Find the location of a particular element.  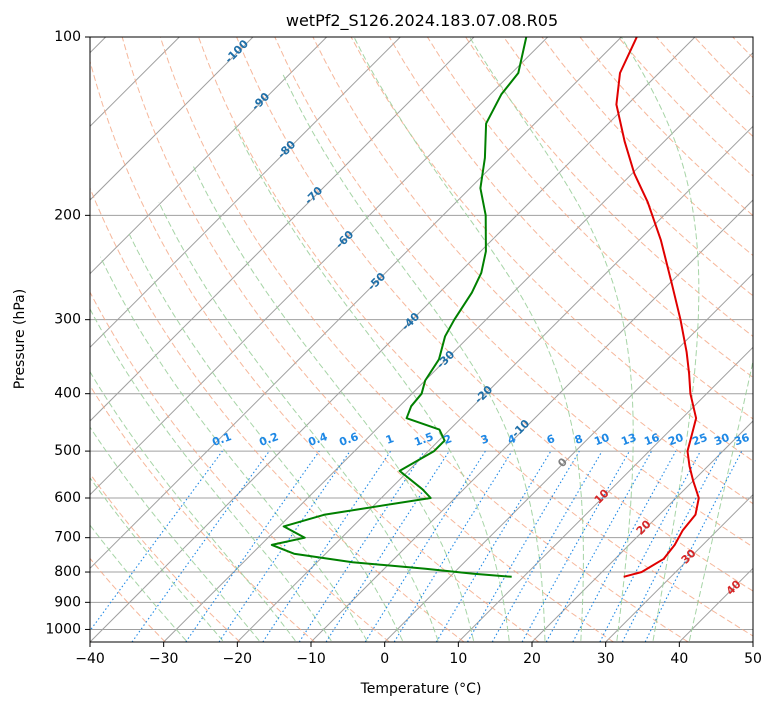

moist-adiabat-label: 0 is located at coordinates (562, 462).